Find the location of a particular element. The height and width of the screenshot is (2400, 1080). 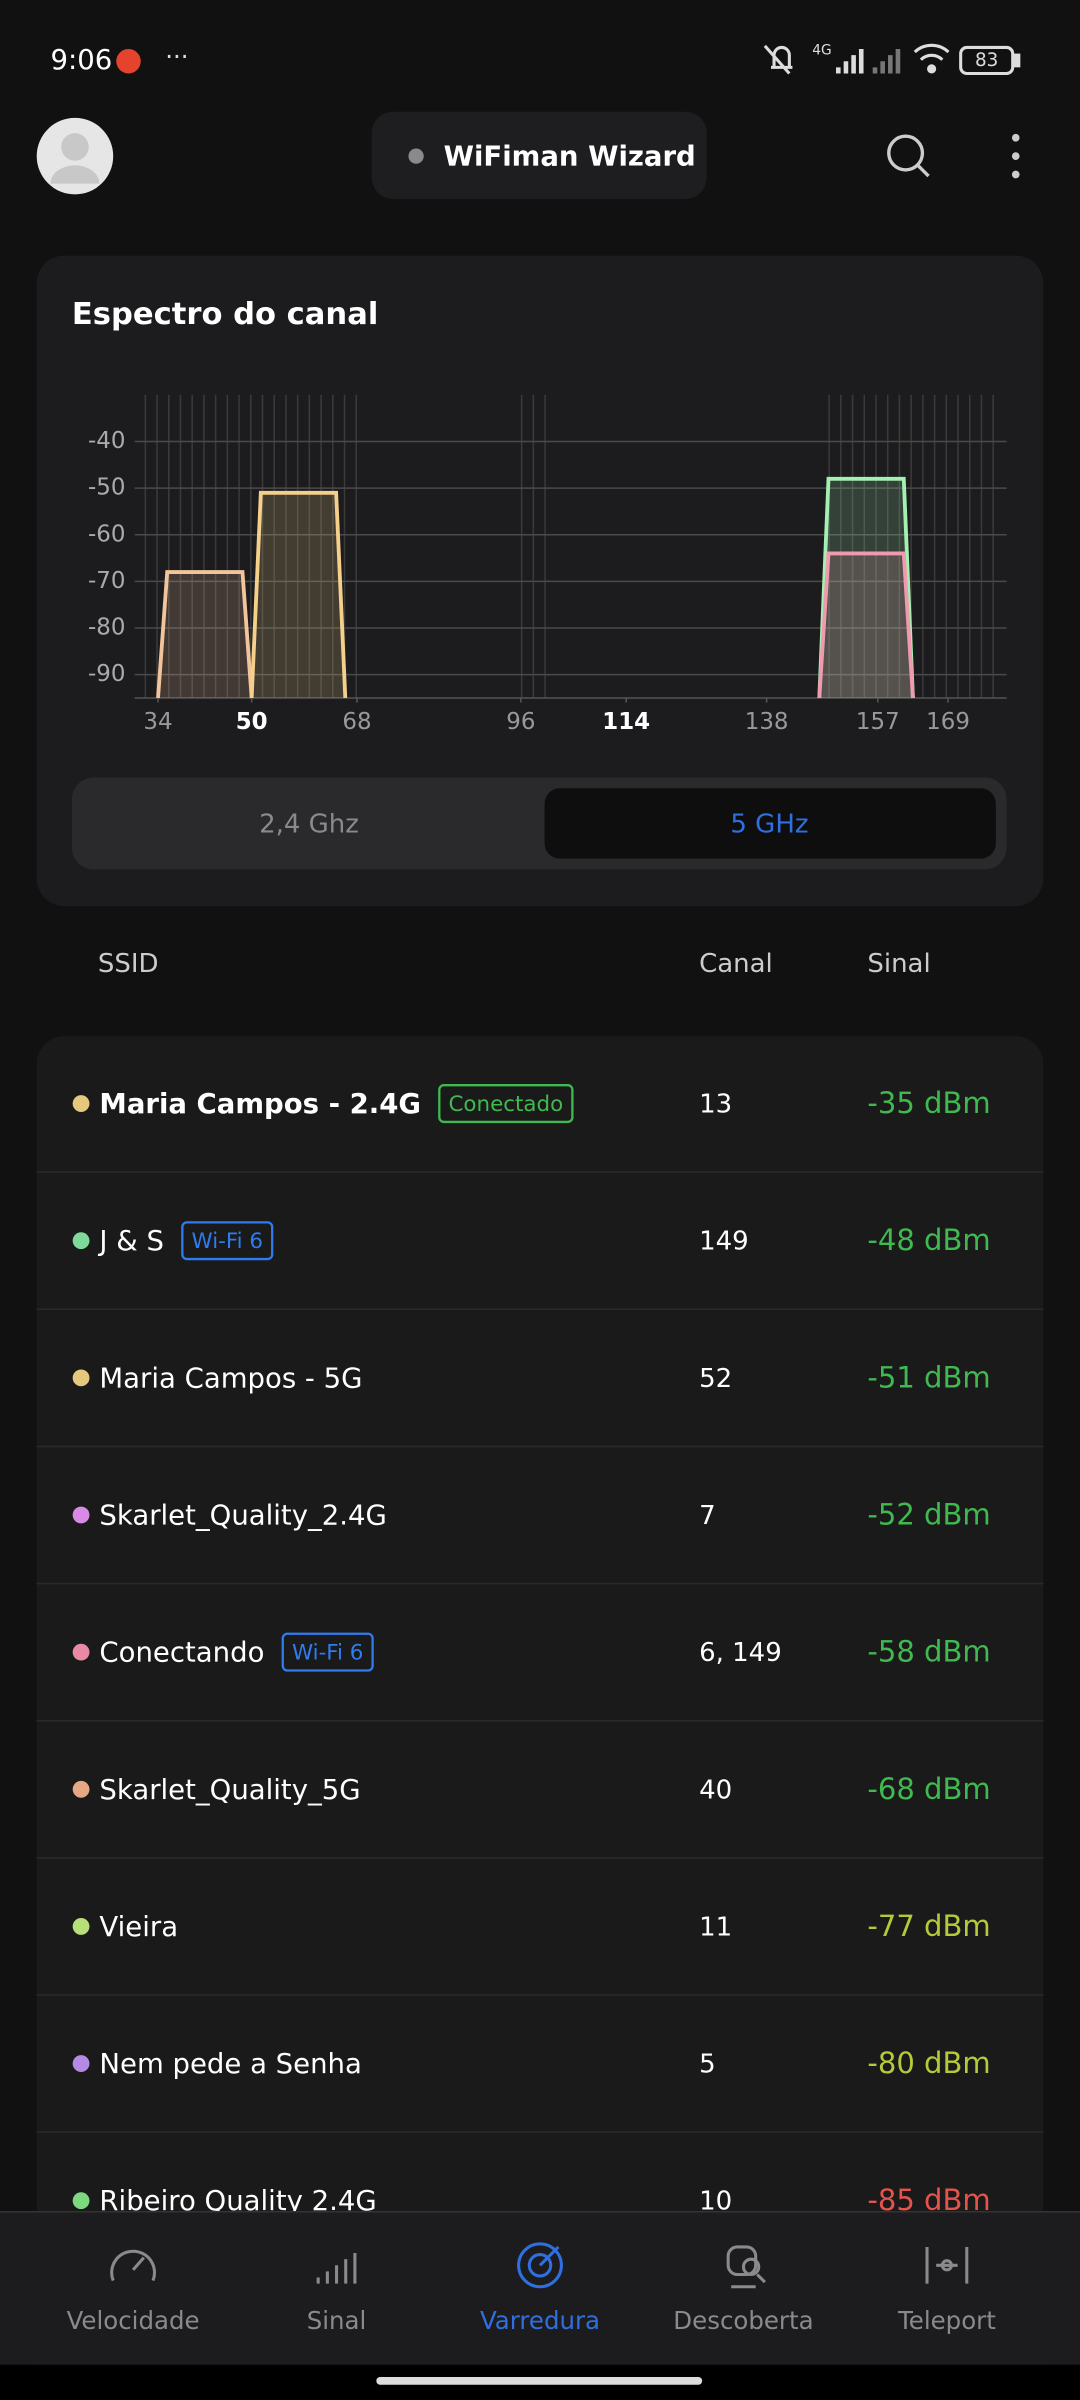

band-selected is located at coordinates (770, 823).